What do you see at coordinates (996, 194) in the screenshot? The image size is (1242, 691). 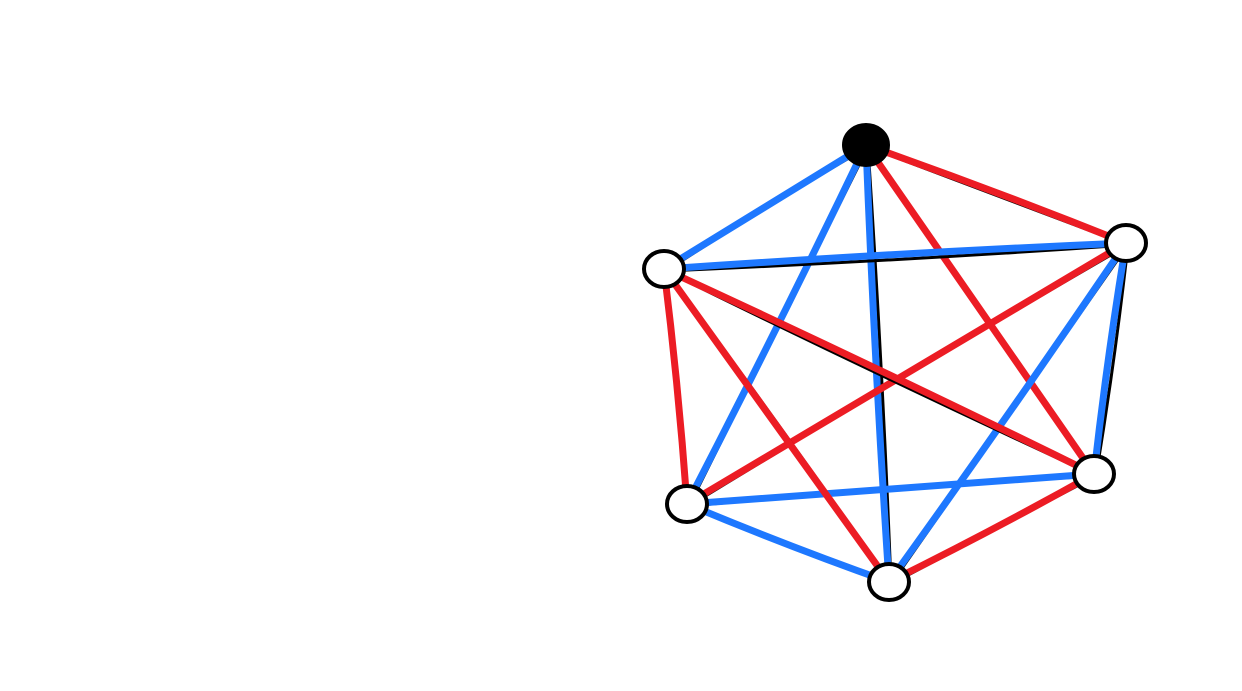 I see `edge-red-top-upper-right` at bounding box center [996, 194].